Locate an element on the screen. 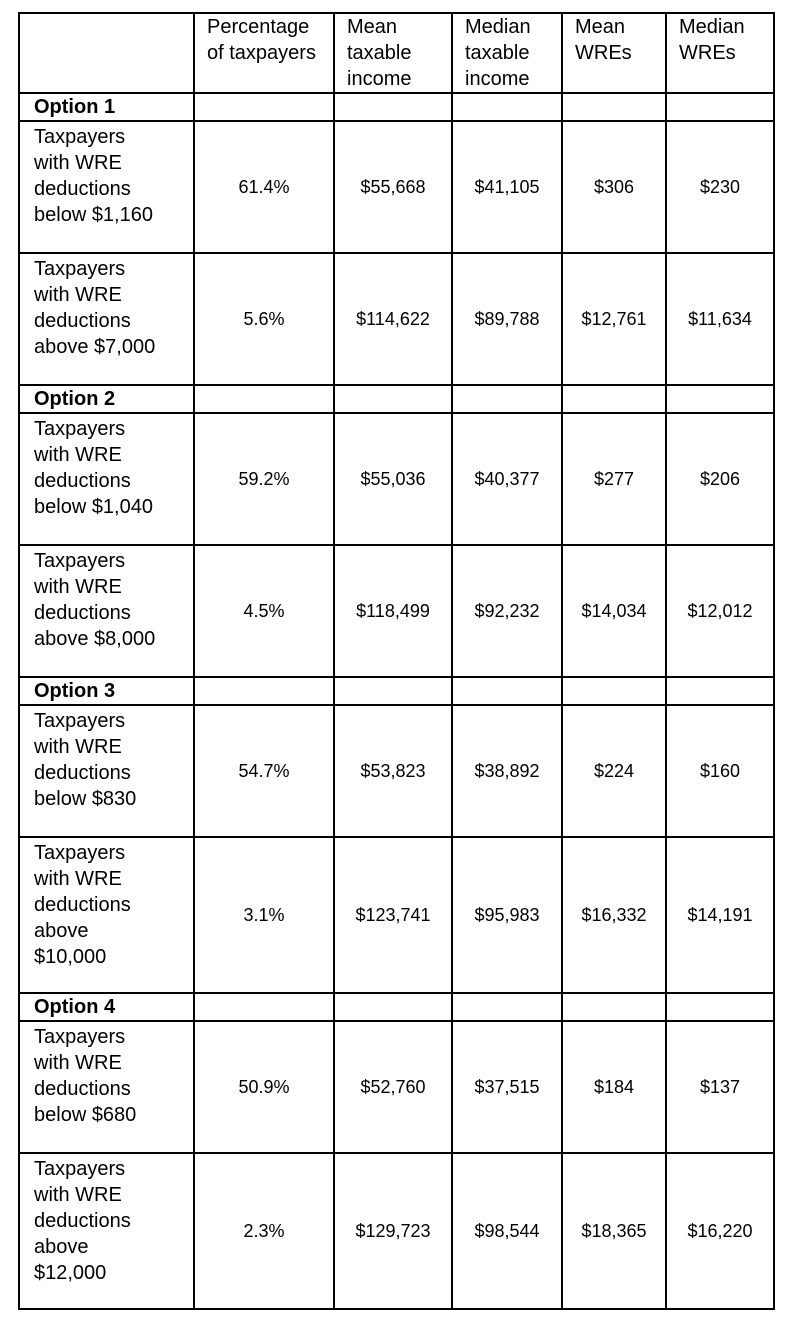  column-header: Percentage of taxpayers is located at coordinates (264, 53).